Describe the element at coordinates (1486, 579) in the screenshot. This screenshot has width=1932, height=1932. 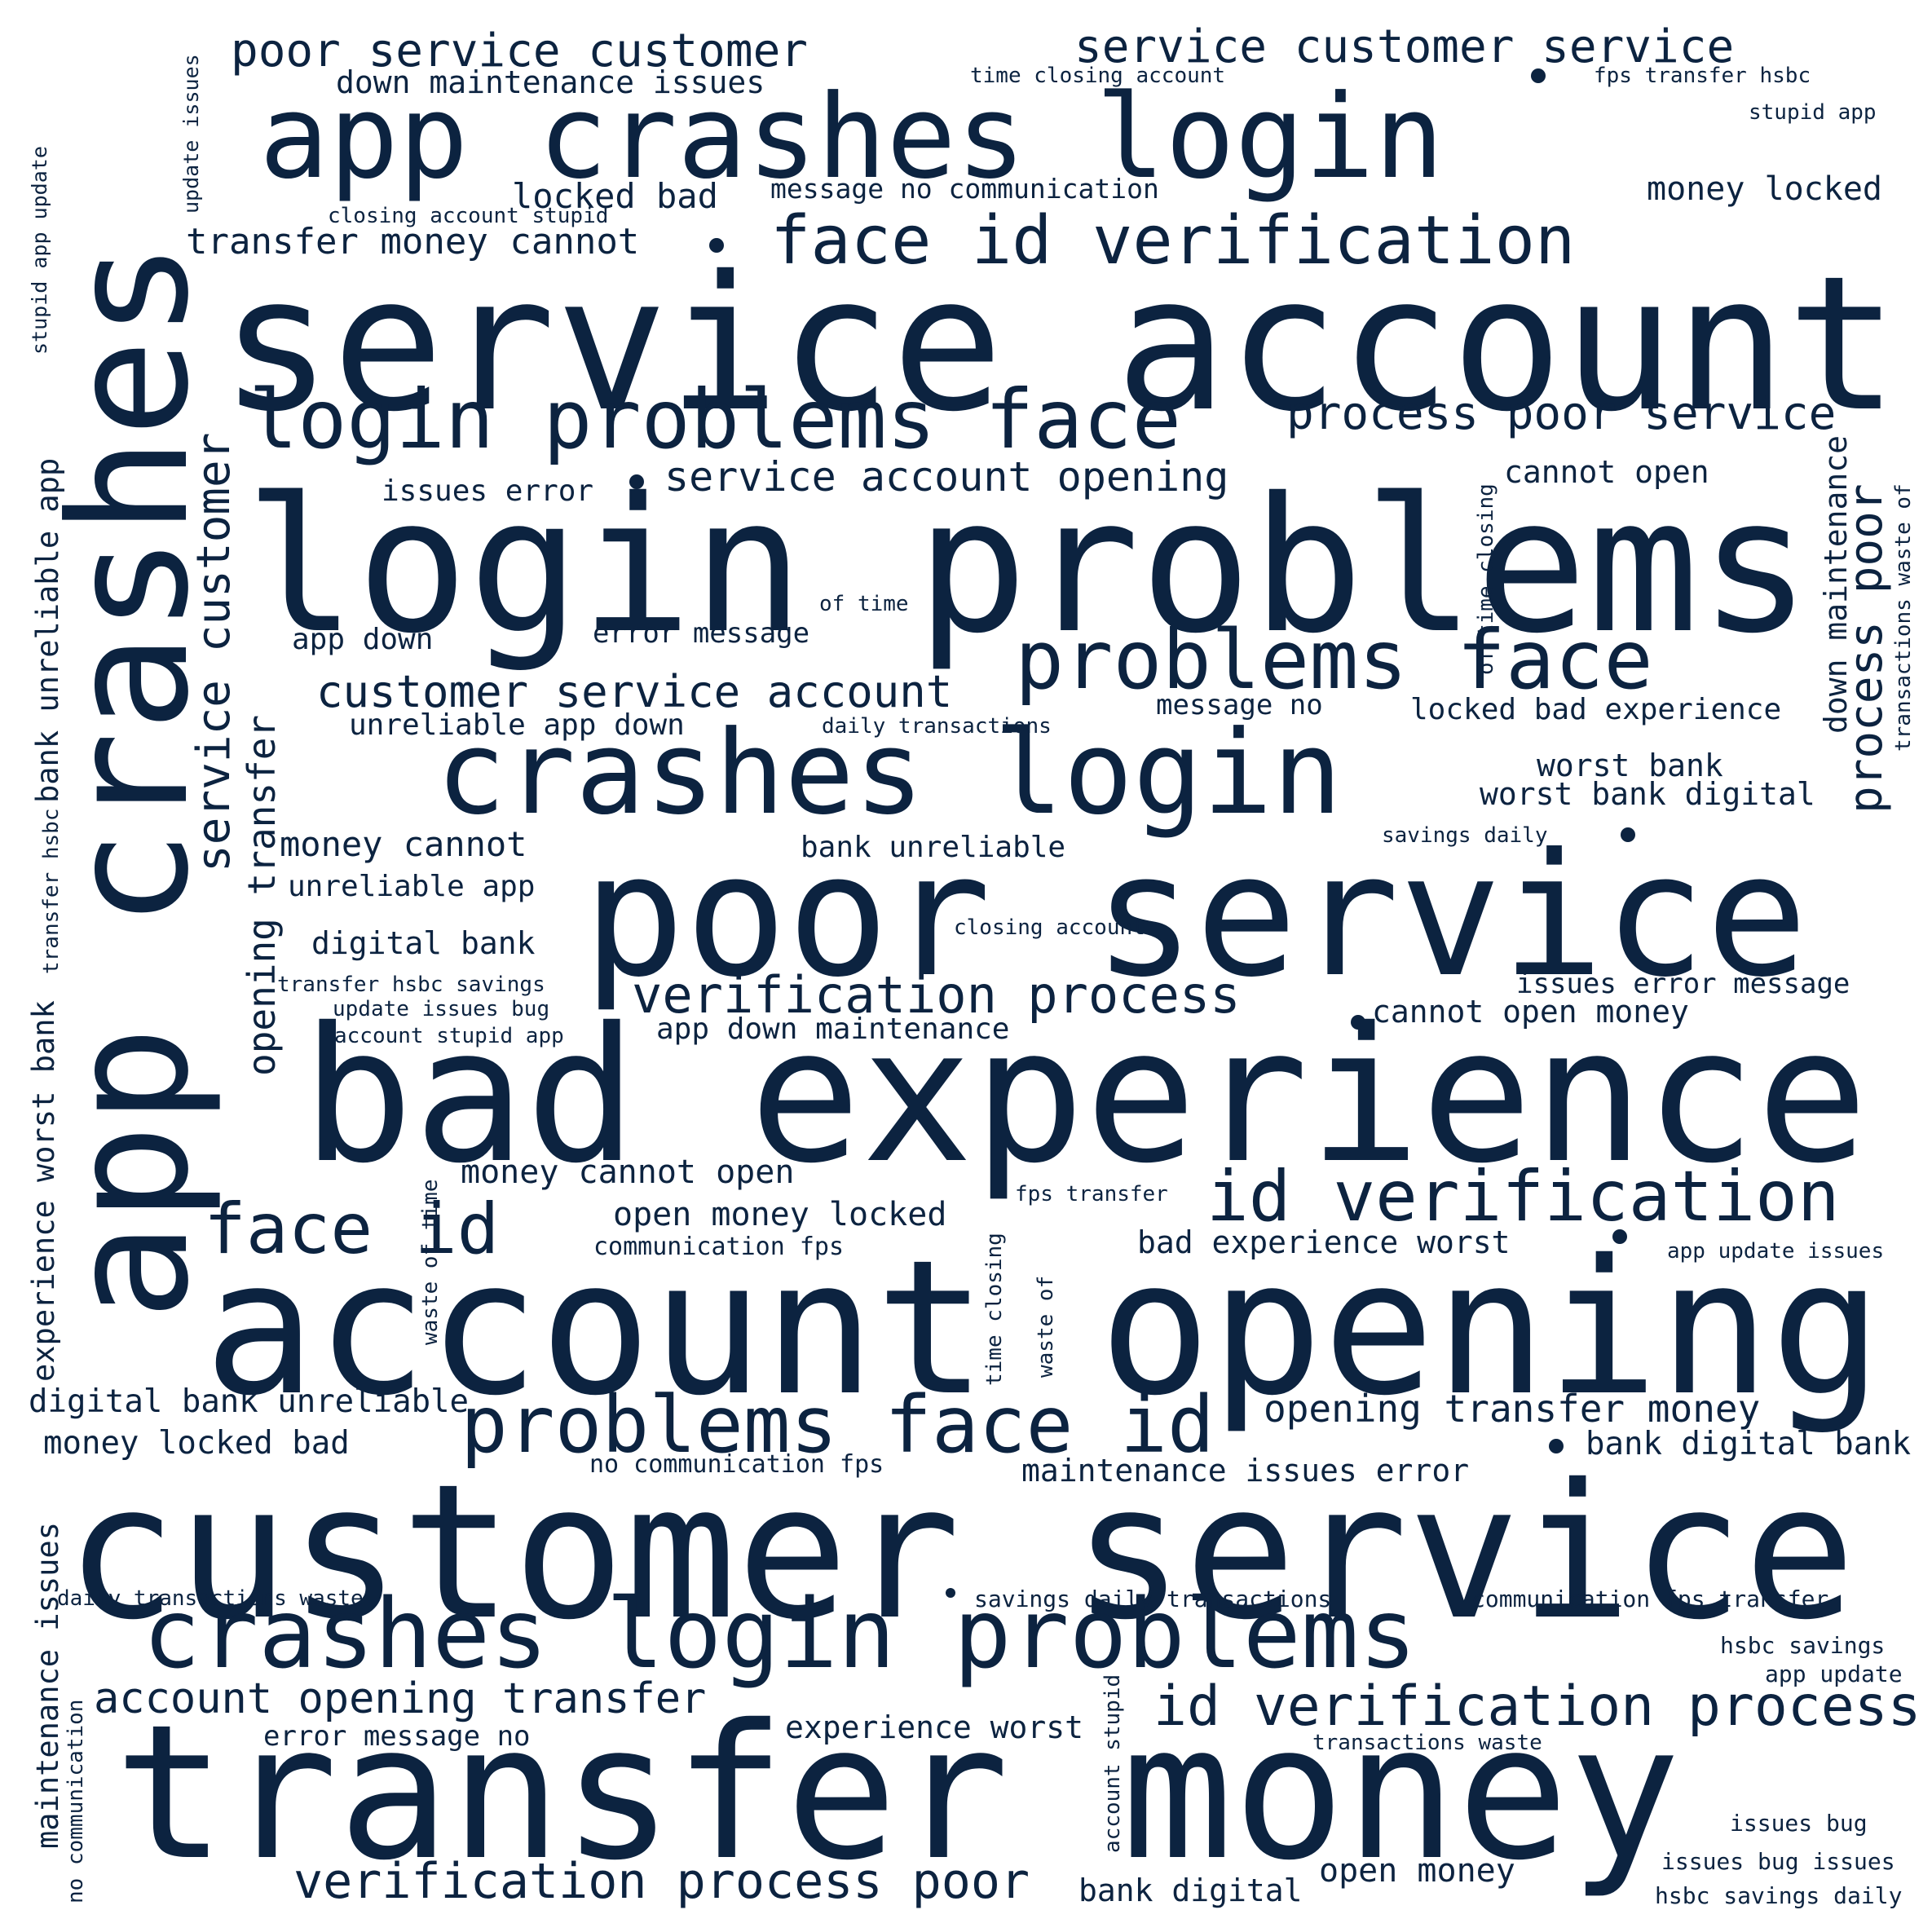
I see `word-of-time-closing: of time closing` at that location.